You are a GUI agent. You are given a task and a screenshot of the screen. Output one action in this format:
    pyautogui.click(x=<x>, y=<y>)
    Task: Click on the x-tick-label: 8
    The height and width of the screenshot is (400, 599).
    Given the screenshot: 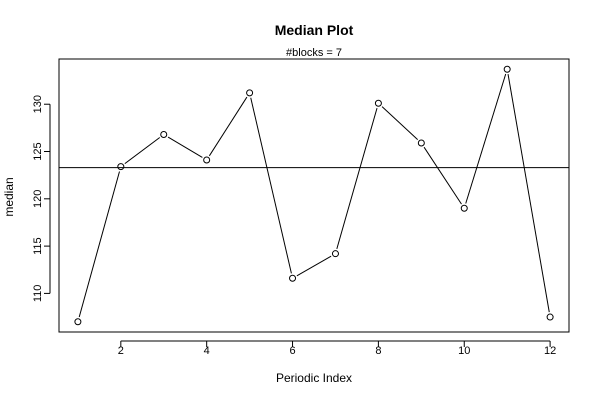 What is the action you would take?
    pyautogui.click(x=378, y=351)
    